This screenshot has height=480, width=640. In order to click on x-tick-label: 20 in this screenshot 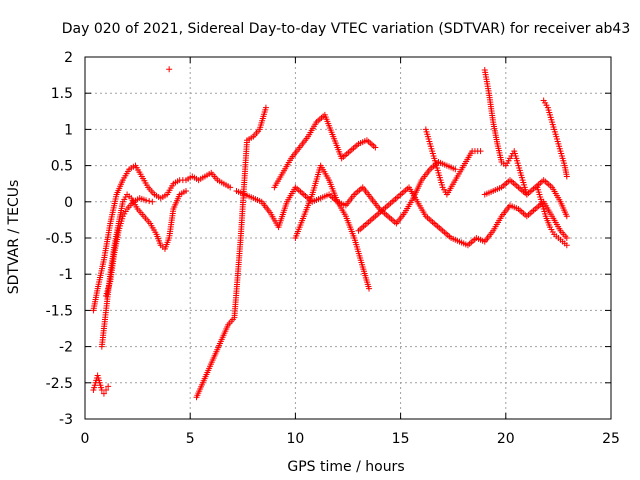, I will do `click(506, 439)`.